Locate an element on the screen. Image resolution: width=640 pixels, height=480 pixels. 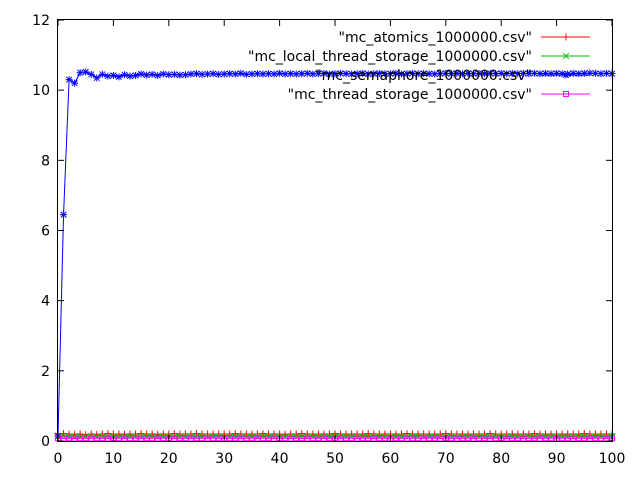
x-tick-label: 40 is located at coordinates (280, 459).